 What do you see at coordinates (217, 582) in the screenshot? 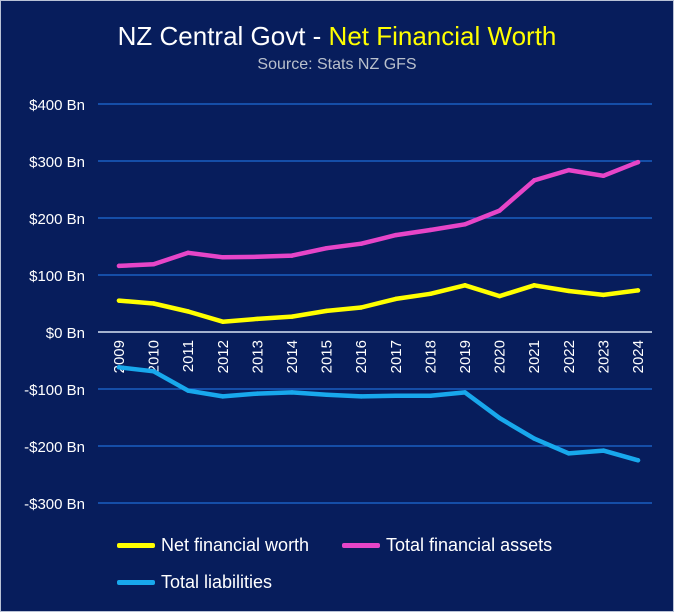
I see `legend-label-total-liabilities: Total liabilities` at bounding box center [217, 582].